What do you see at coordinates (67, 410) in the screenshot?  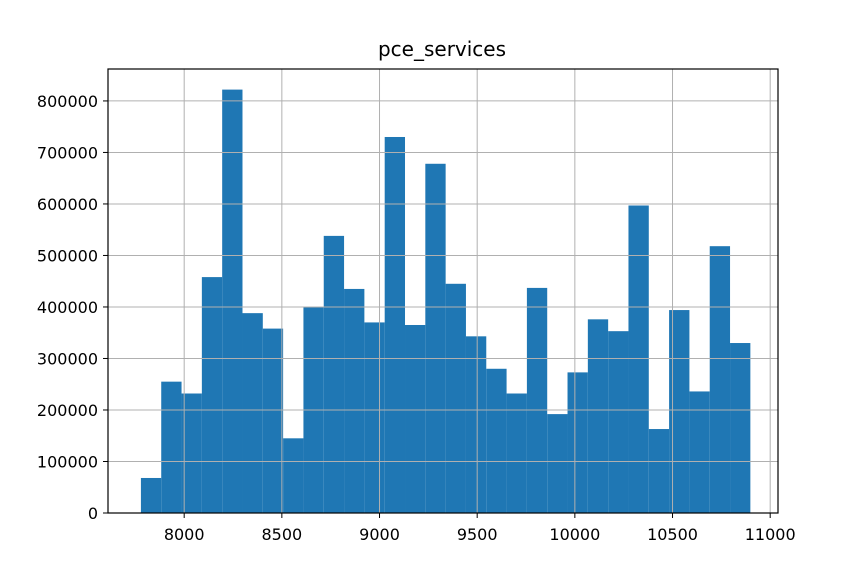 I see `y-tick-label-2: 200000` at bounding box center [67, 410].